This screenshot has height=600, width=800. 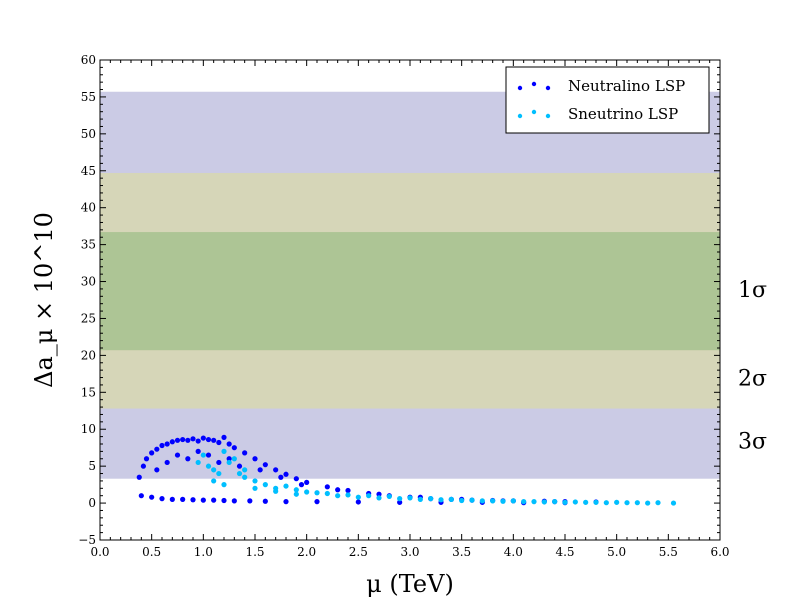 I want to click on sigma-label: 2σ, so click(x=752, y=379).